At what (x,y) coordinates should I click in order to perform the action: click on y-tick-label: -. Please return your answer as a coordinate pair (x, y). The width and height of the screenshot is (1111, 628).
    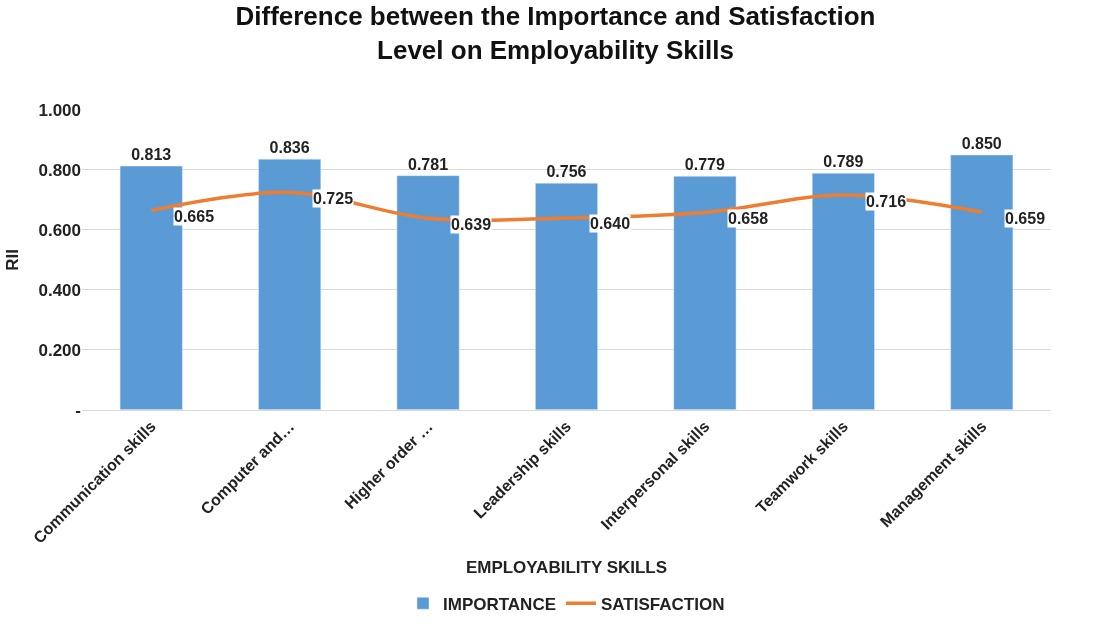
    Looking at the image, I should click on (78, 410).